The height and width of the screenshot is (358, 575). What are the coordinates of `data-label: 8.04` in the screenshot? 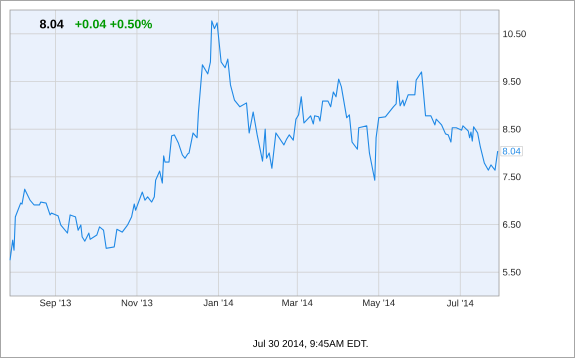 It's located at (511, 151).